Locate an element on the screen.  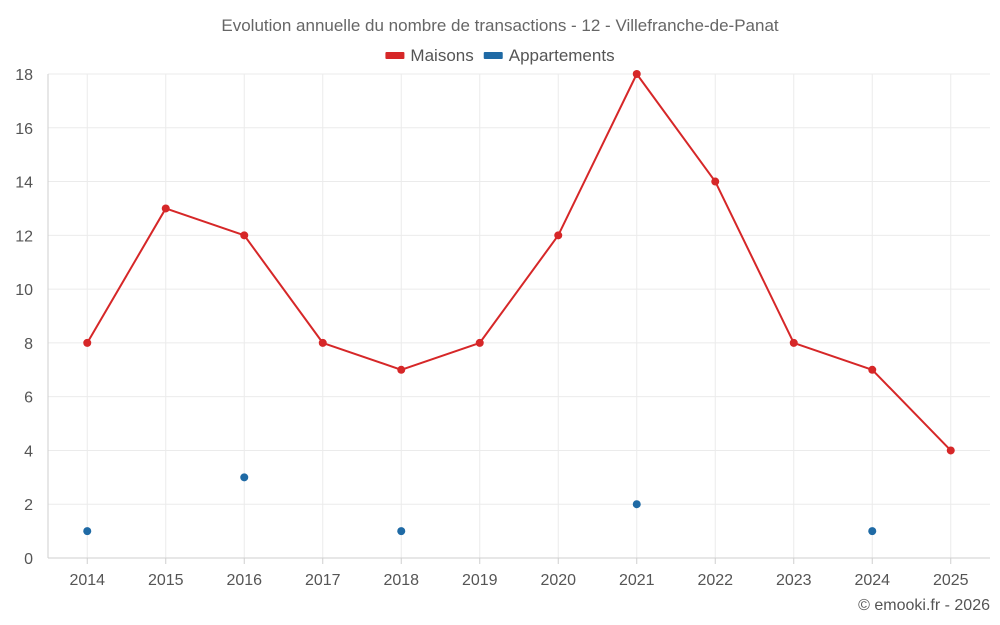
credit-text: © emooki.fr - 2026 is located at coordinates (924, 605).